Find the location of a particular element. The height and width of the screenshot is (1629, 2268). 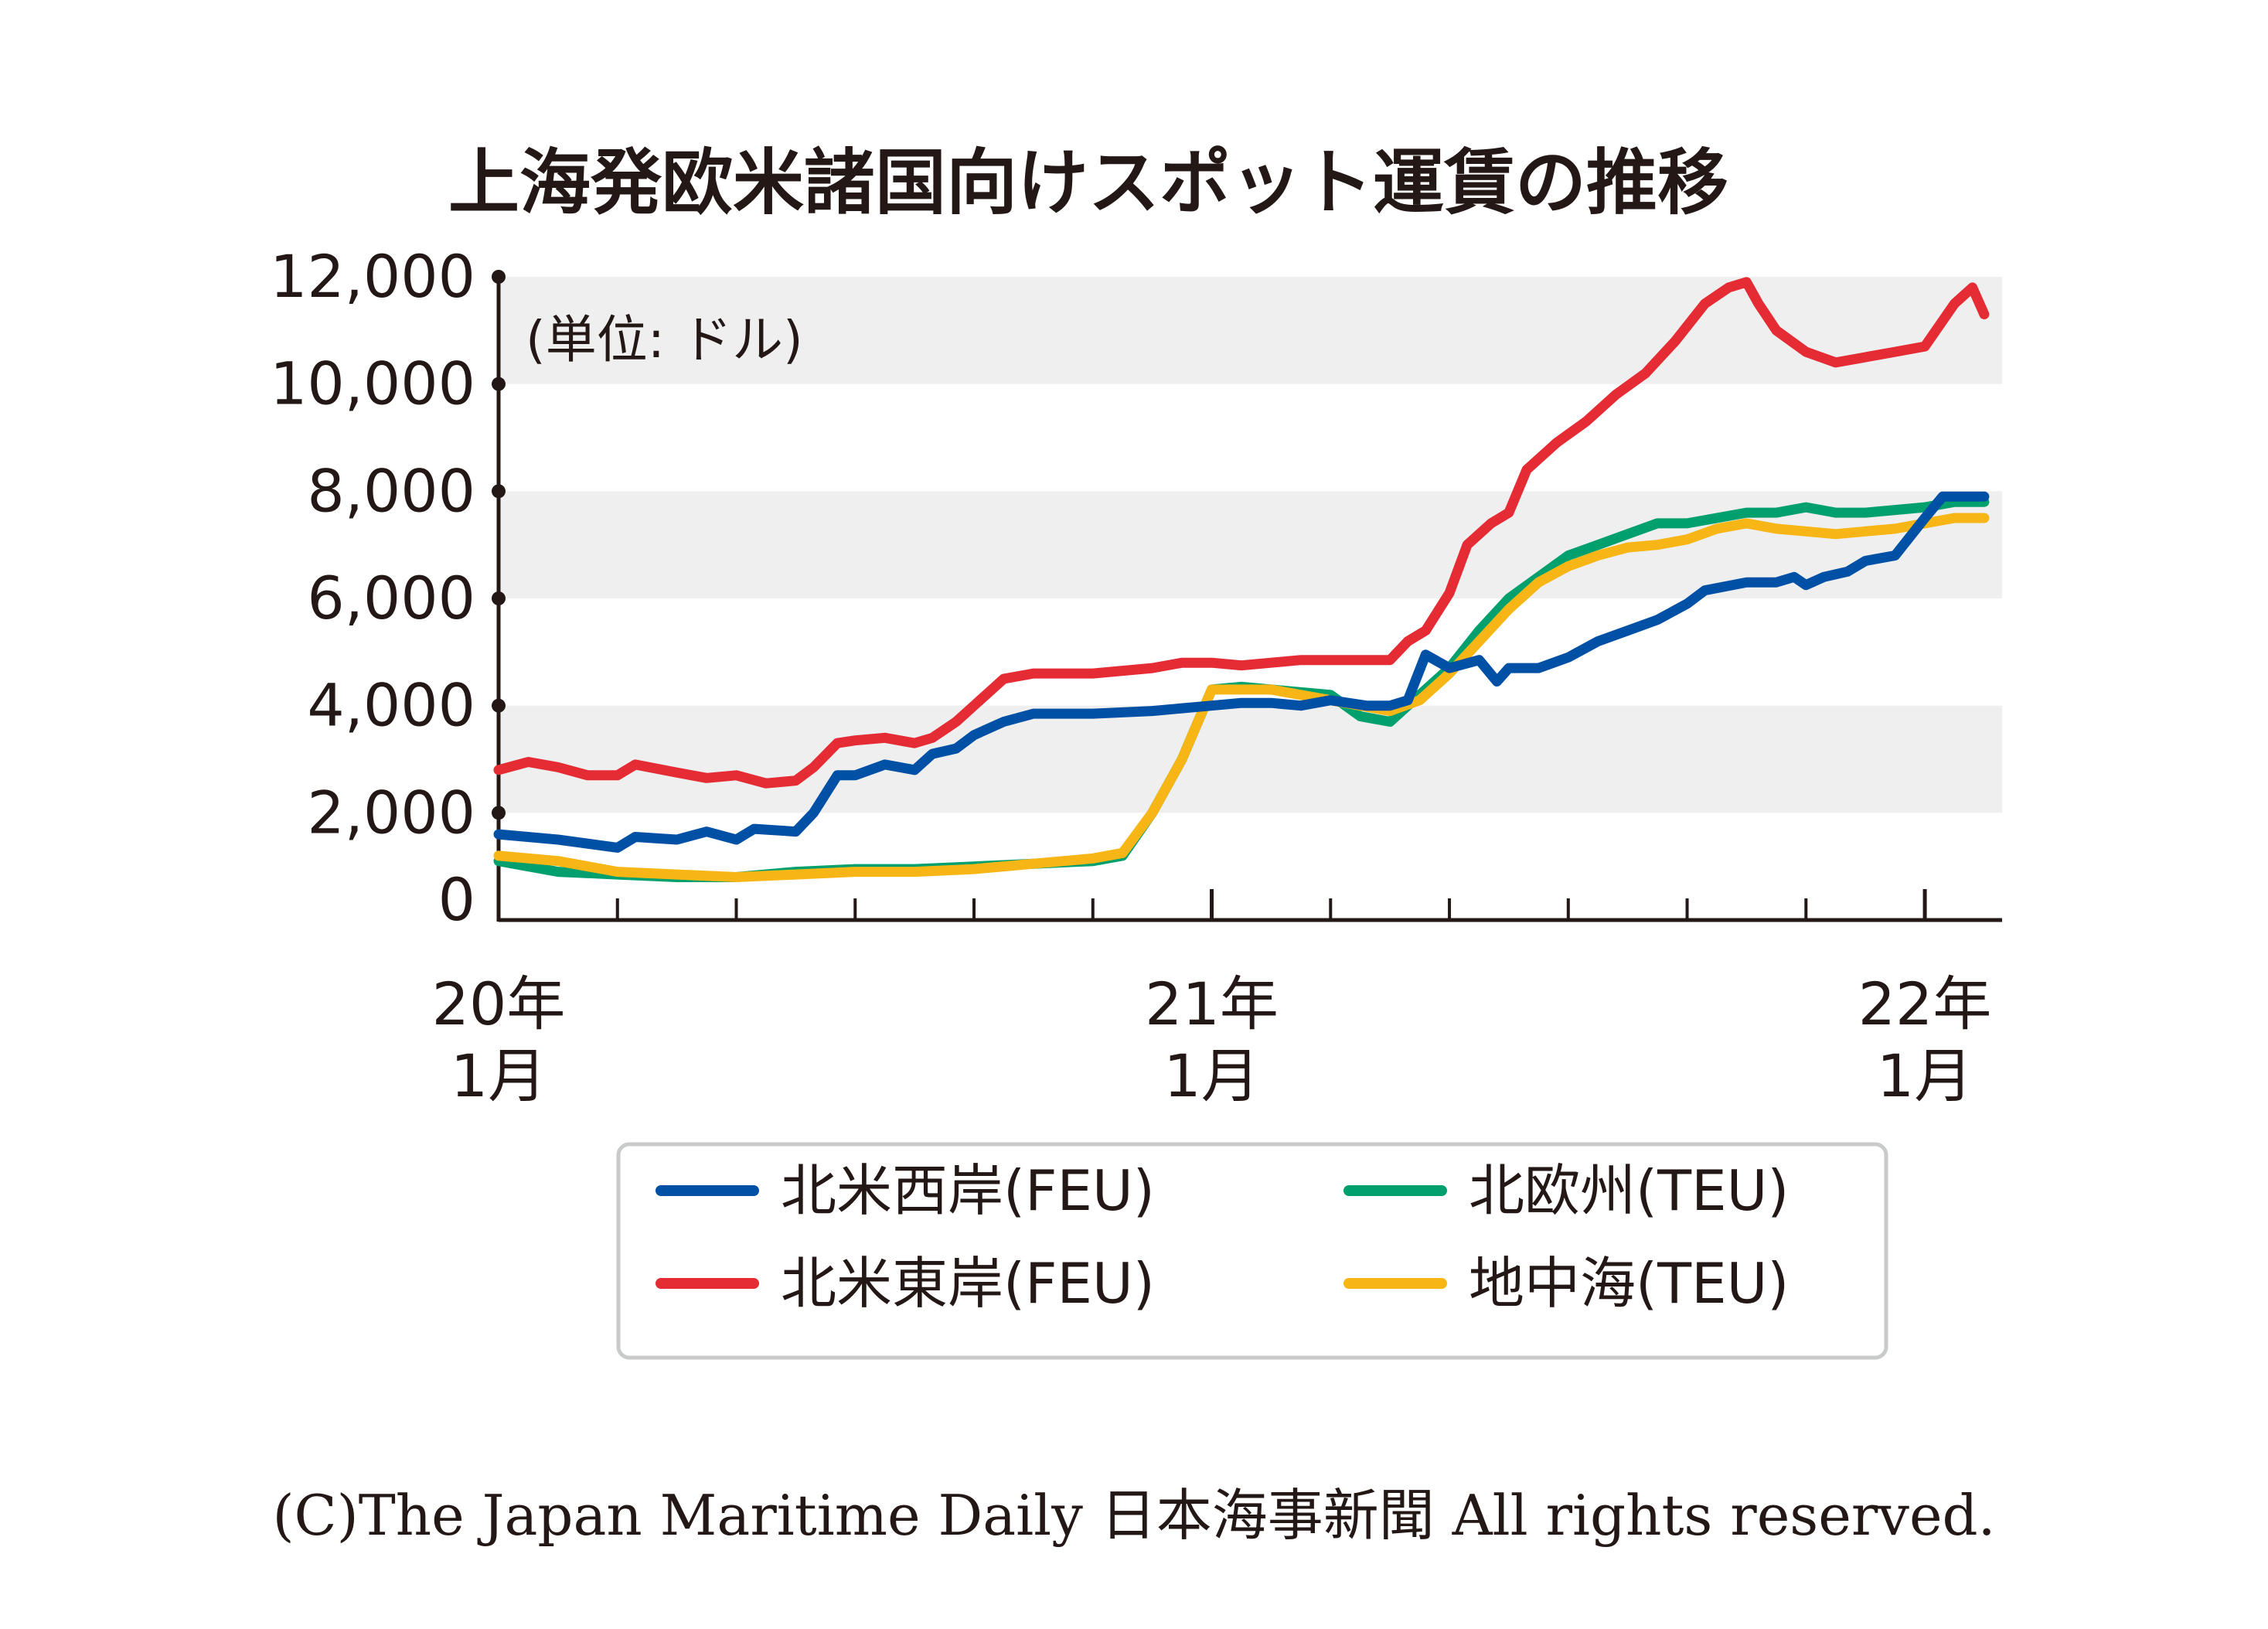

unit-note: (単位: ドル) is located at coordinates (664, 340).